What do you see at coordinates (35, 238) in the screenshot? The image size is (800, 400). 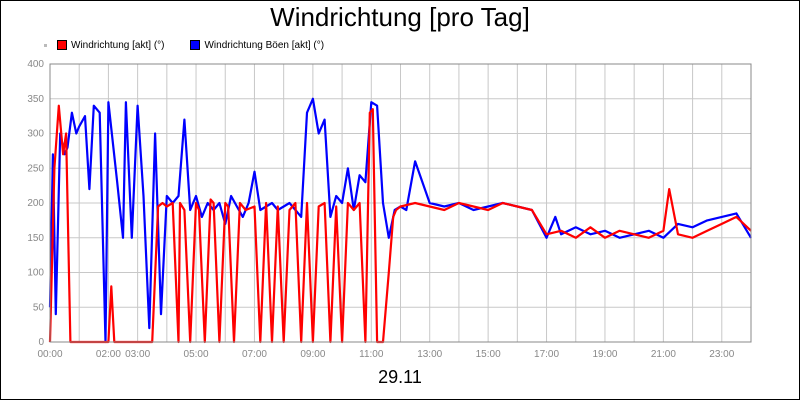 I see `y-tick-label: 150` at bounding box center [35, 238].